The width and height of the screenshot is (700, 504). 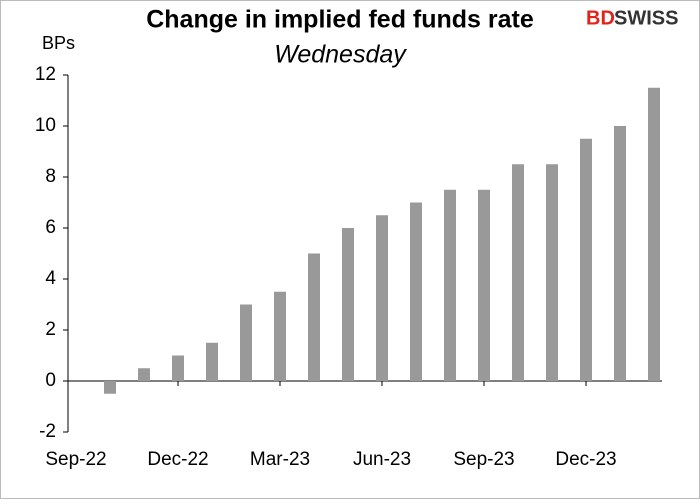 What do you see at coordinates (58, 43) in the screenshot?
I see `y-axis-label: BPs` at bounding box center [58, 43].